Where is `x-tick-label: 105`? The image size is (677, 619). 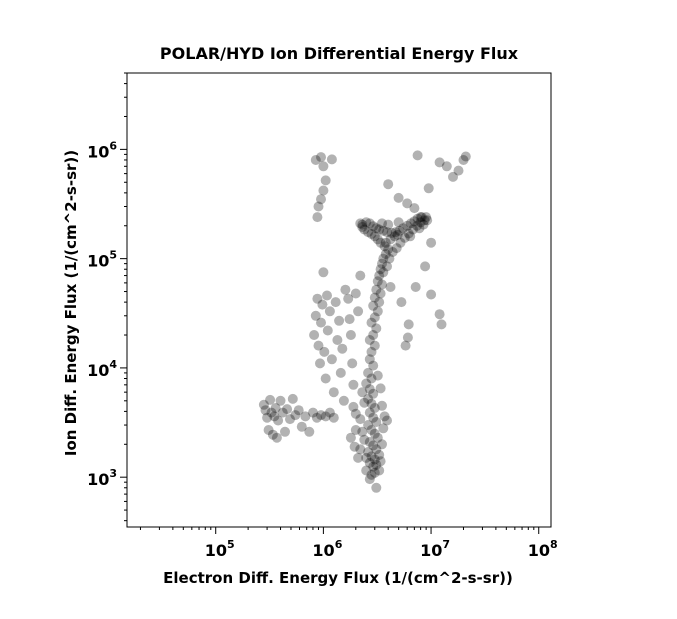 x-tick-label: 105 is located at coordinates (220, 549).